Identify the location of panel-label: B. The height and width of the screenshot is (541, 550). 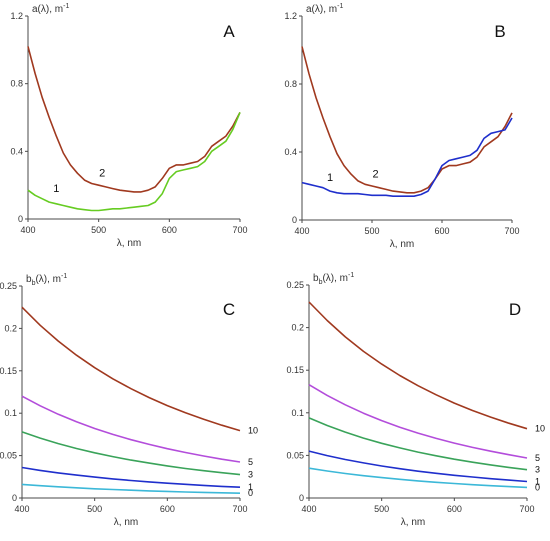
(499, 31).